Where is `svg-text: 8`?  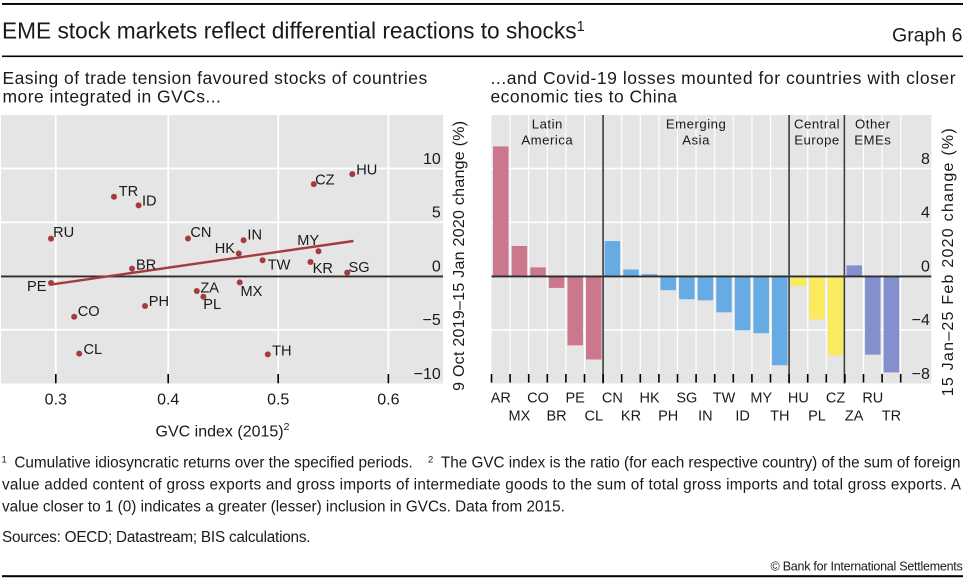 svg-text: 8 is located at coordinates (925, 159).